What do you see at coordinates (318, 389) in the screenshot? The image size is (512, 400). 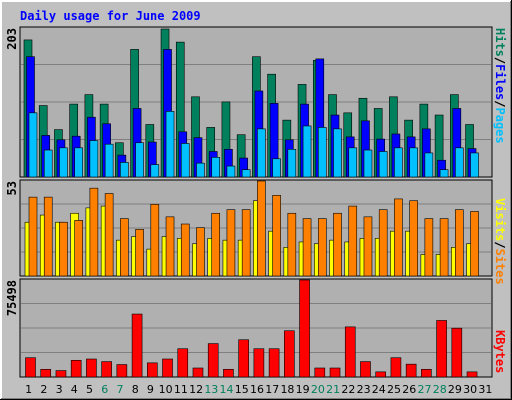 I see `x-tick-label: 20` at bounding box center [318, 389].